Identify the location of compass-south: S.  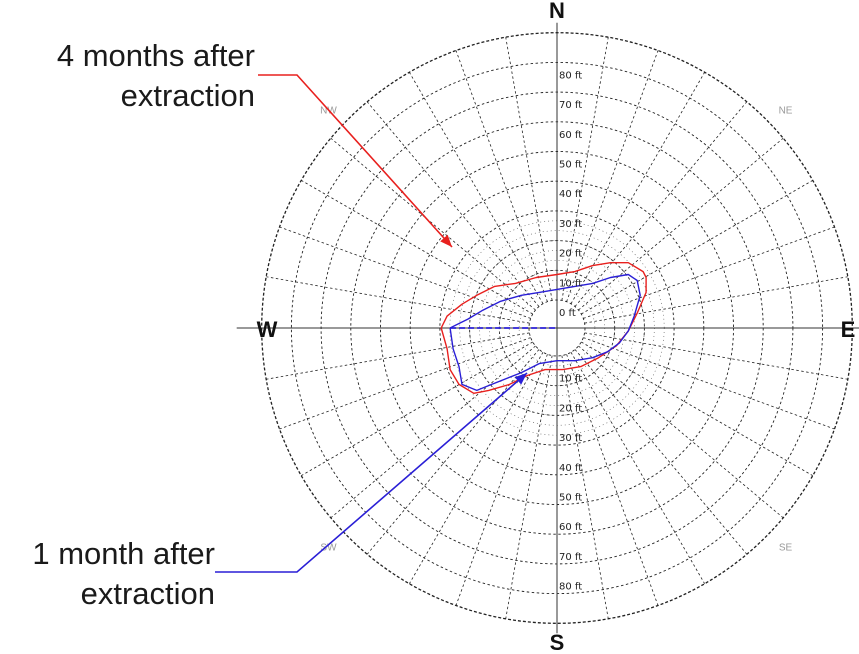
(557, 642).